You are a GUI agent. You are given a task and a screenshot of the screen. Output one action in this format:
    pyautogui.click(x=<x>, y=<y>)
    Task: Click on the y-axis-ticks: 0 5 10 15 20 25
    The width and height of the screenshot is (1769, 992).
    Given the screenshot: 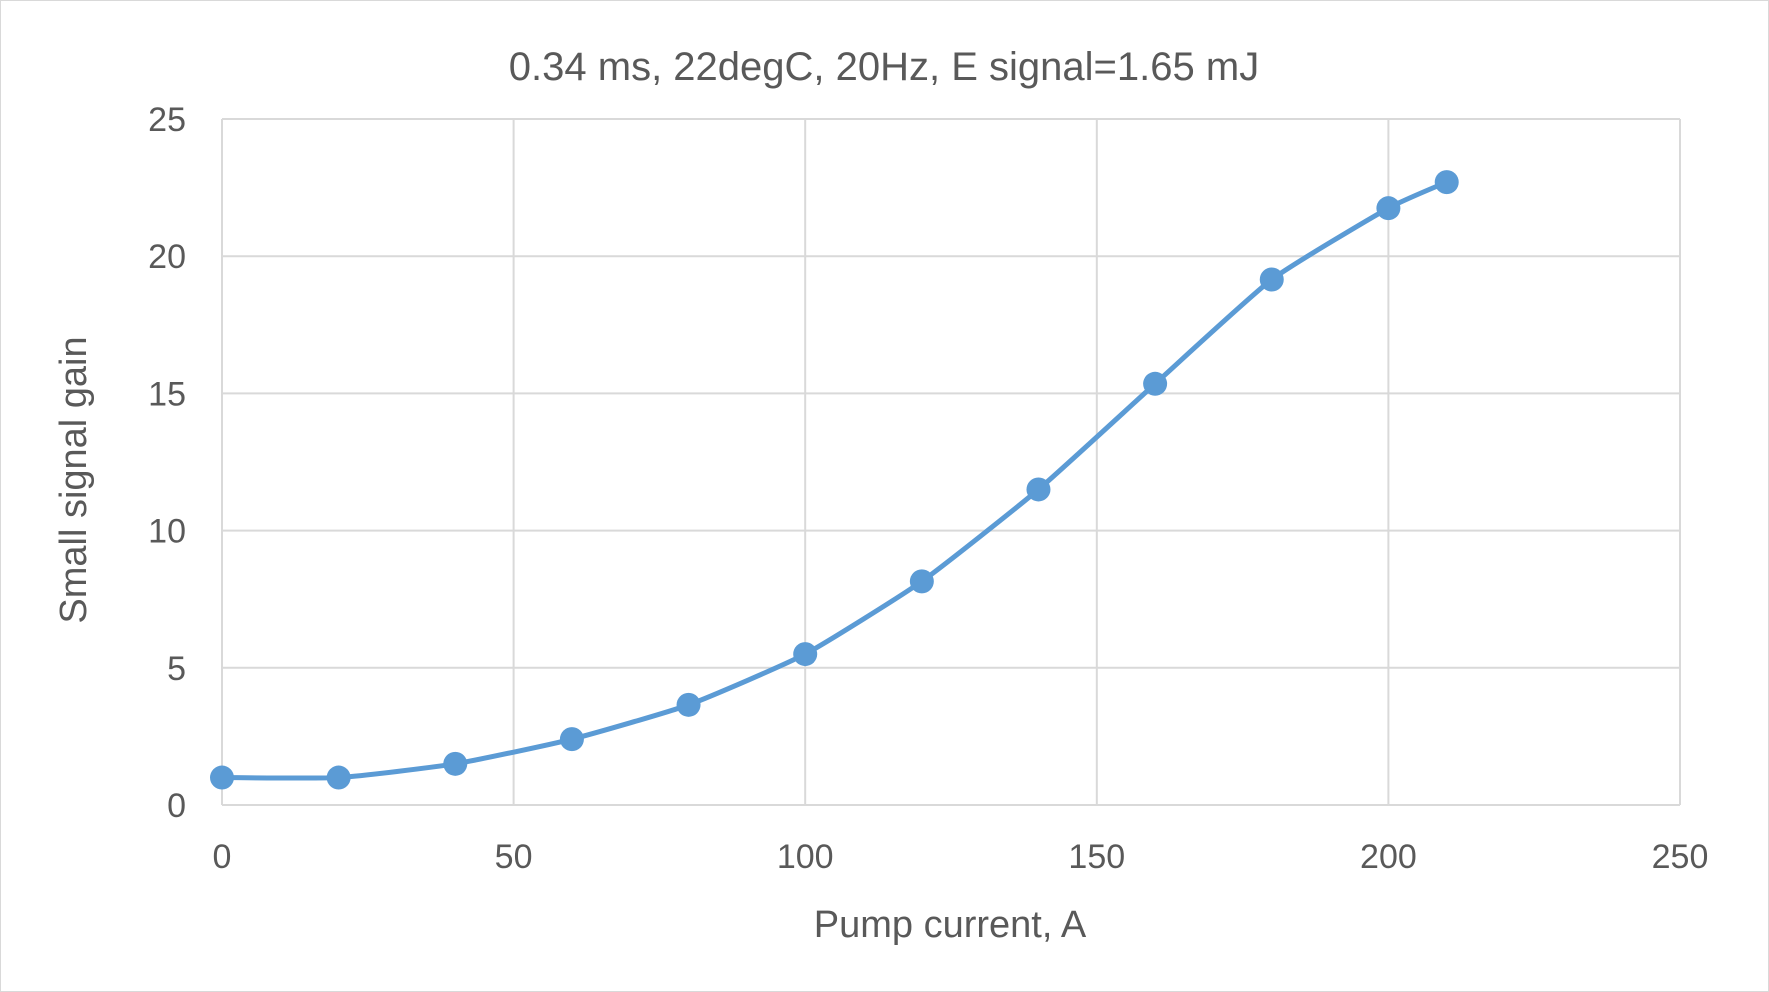 What is the action you would take?
    pyautogui.click(x=167, y=463)
    